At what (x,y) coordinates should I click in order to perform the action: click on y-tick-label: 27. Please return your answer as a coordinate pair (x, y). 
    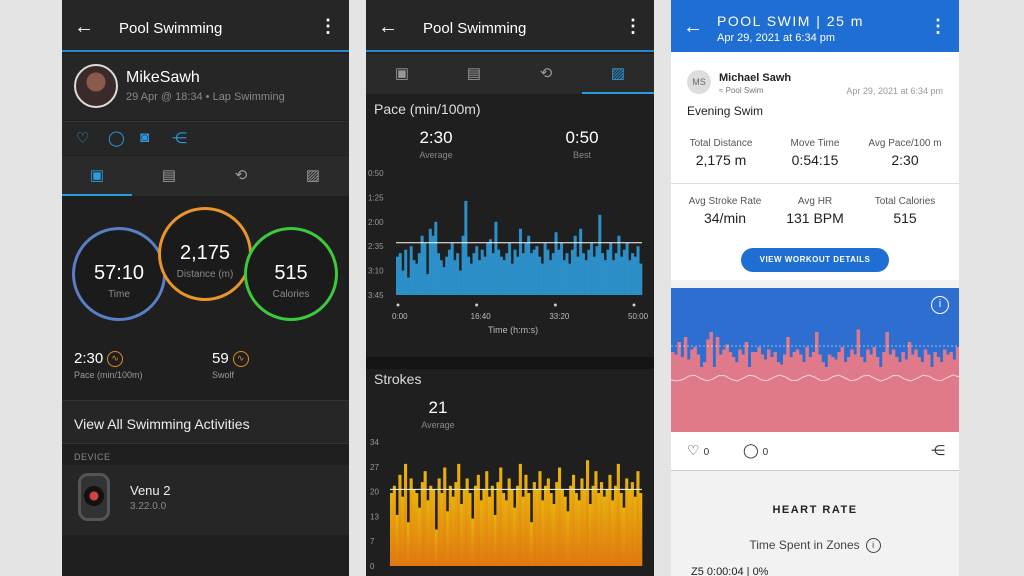
    Looking at the image, I should click on (374, 467).